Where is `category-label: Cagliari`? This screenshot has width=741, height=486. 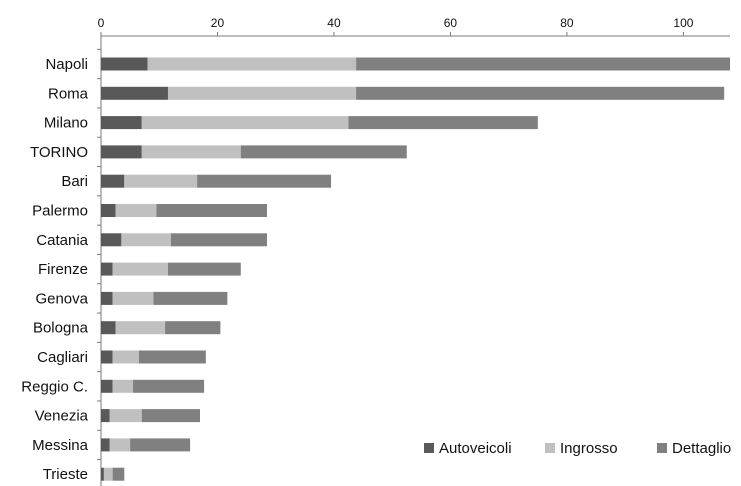 category-label: Cagliari is located at coordinates (62, 357).